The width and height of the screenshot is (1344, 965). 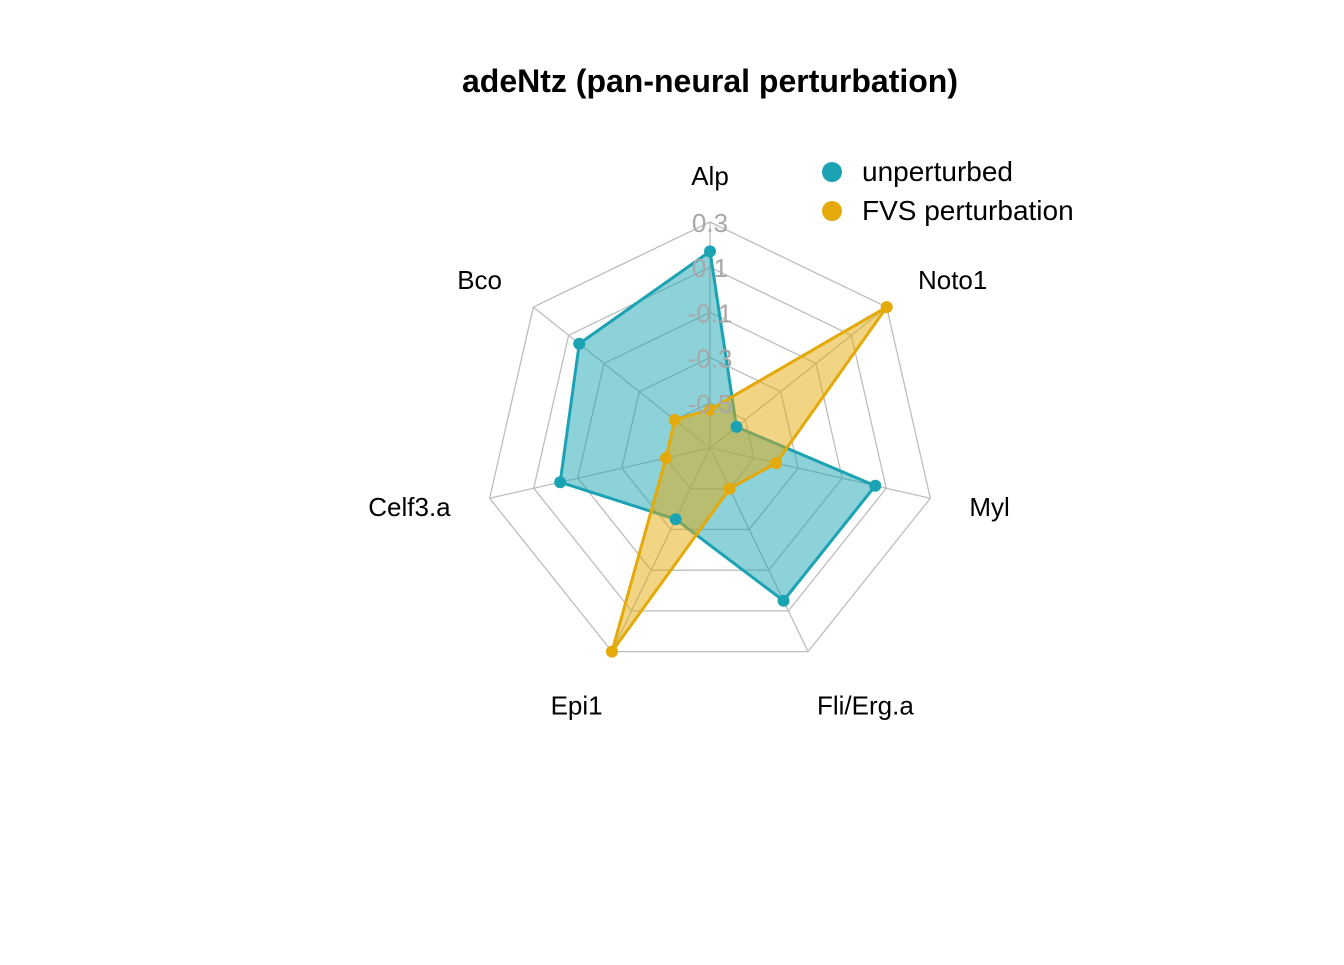 I want to click on legend-label: unperturbed, so click(x=937, y=171).